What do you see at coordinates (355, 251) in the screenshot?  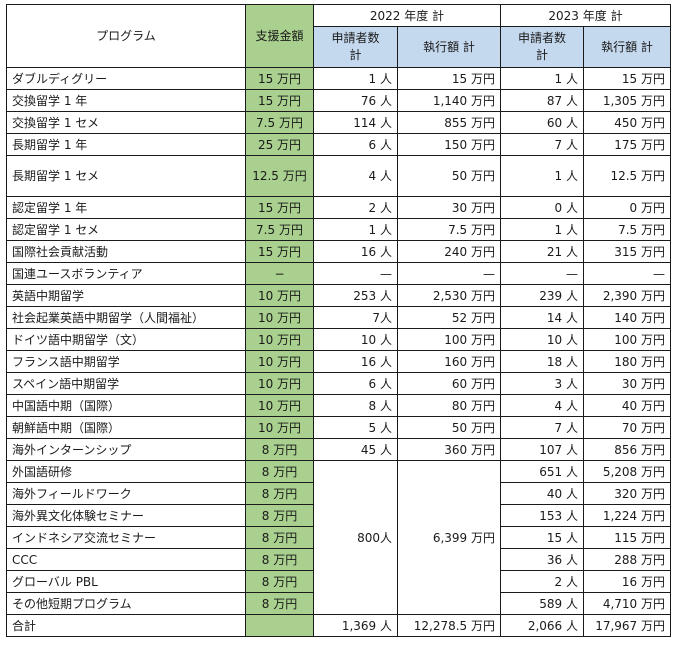 I see `applicants-2022: 16 人` at bounding box center [355, 251].